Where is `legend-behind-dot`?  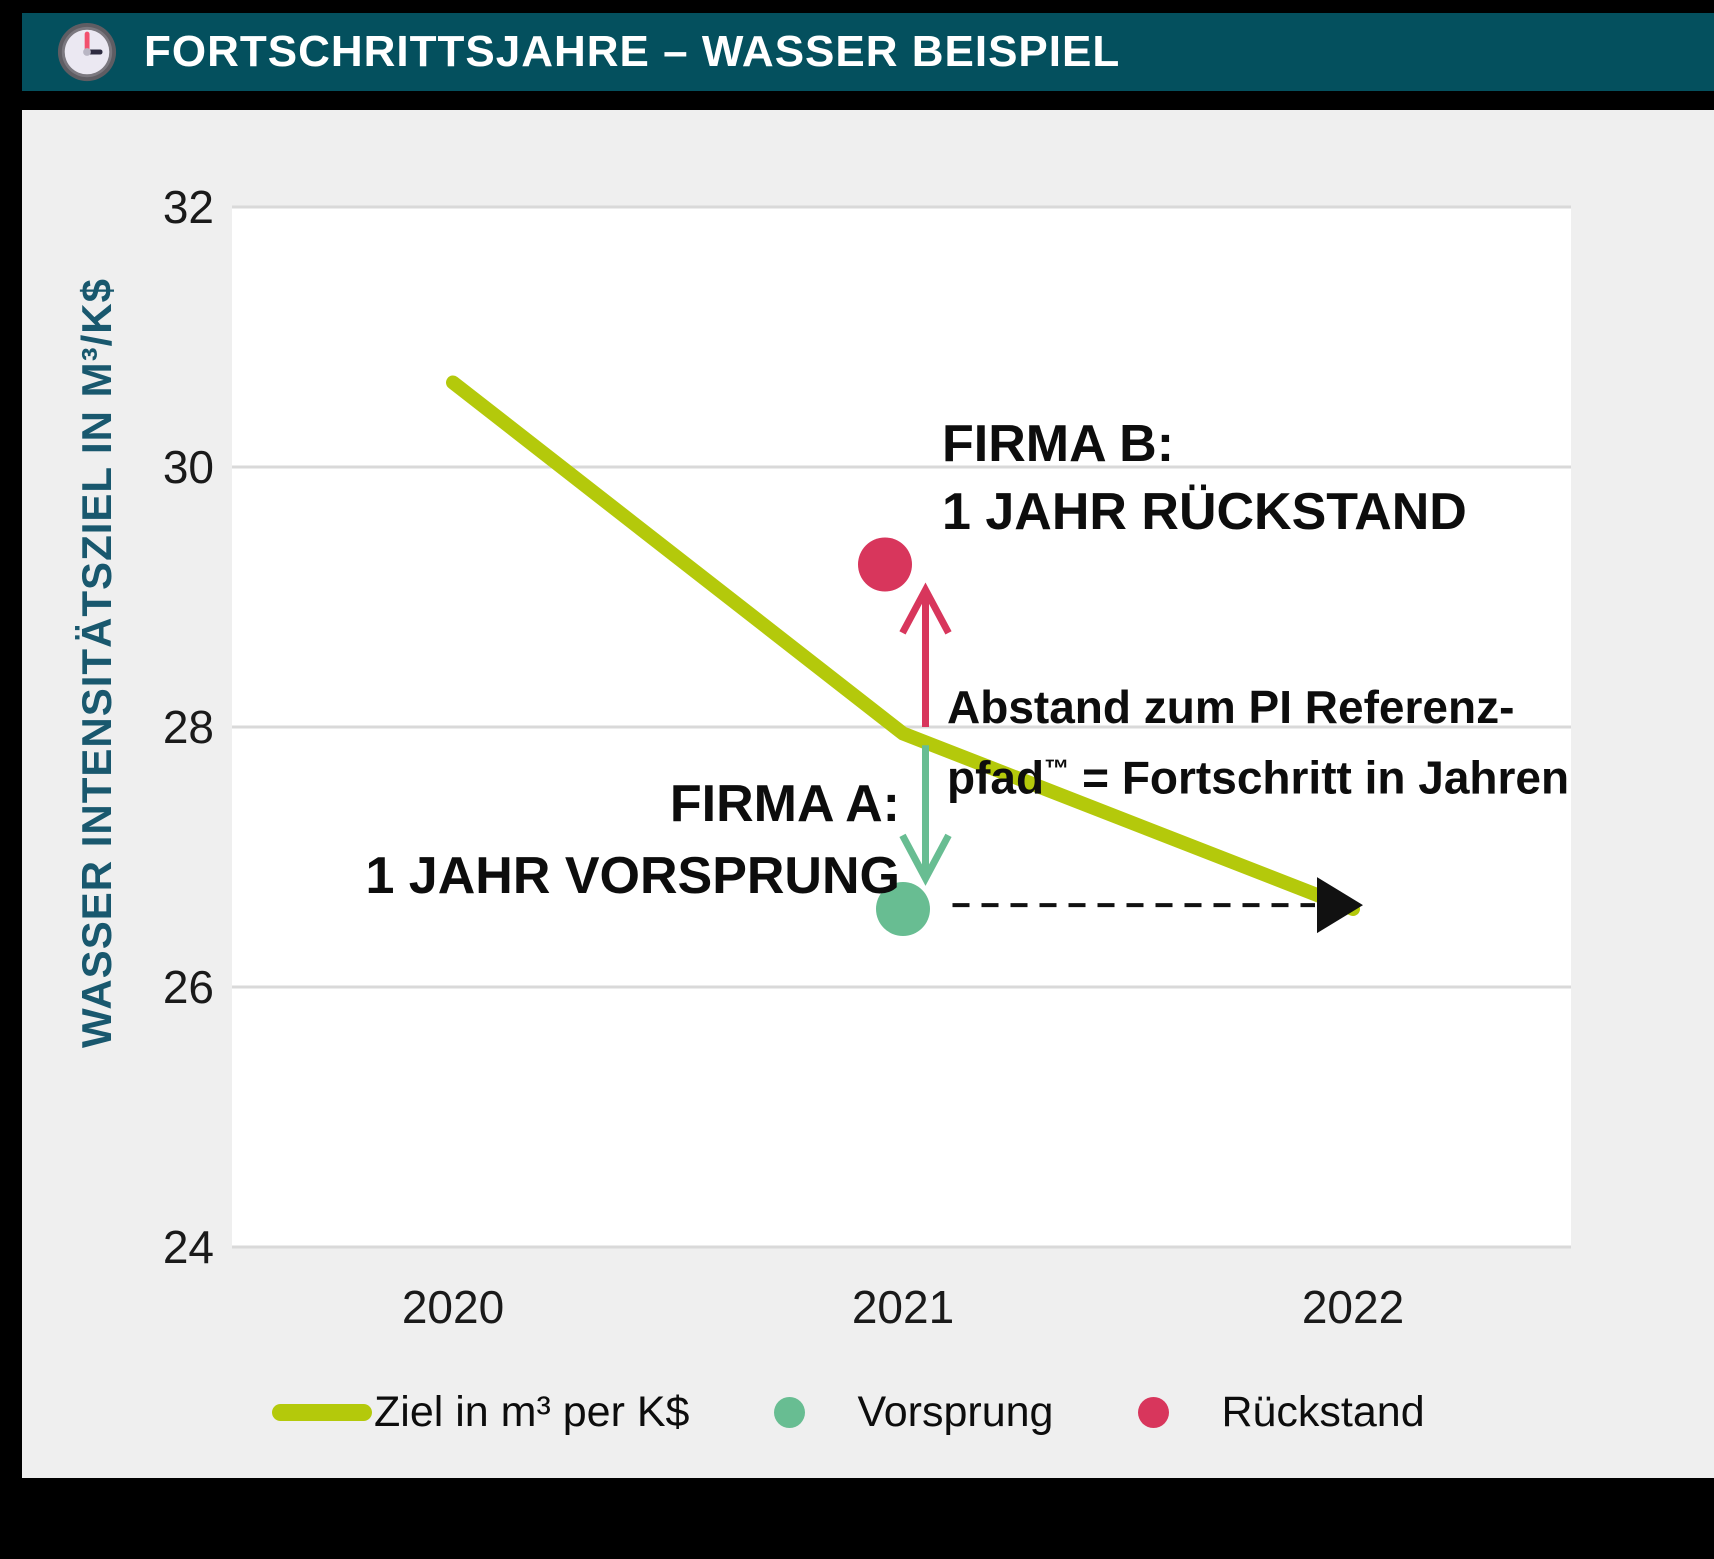 legend-behind-dot is located at coordinates (1154, 1412).